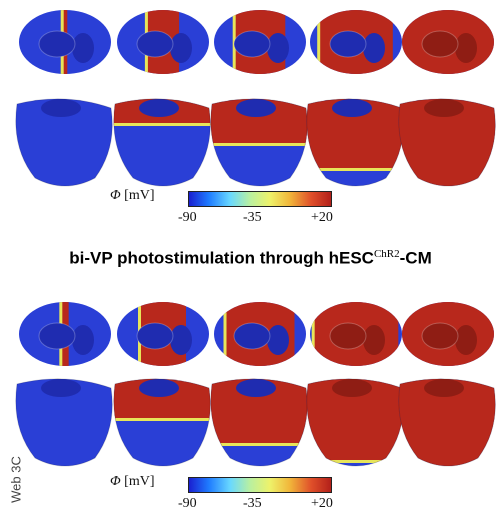 This screenshot has width=501, height=522. What do you see at coordinates (187, 217) in the screenshot?
I see `colorbar-tick-min-top: -90` at bounding box center [187, 217].